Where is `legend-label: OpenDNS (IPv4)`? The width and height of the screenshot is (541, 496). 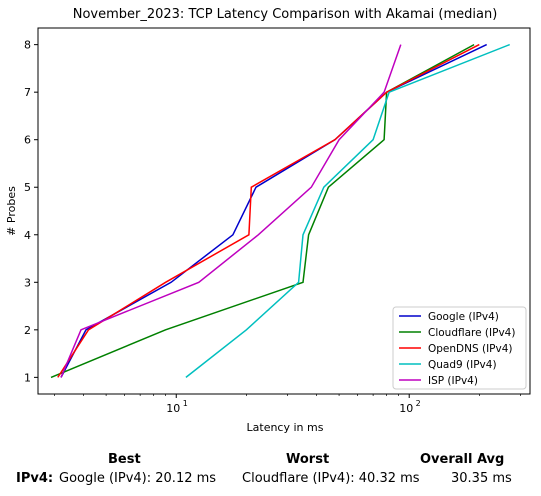 legend-label: OpenDNS (IPv4) is located at coordinates (470, 349).